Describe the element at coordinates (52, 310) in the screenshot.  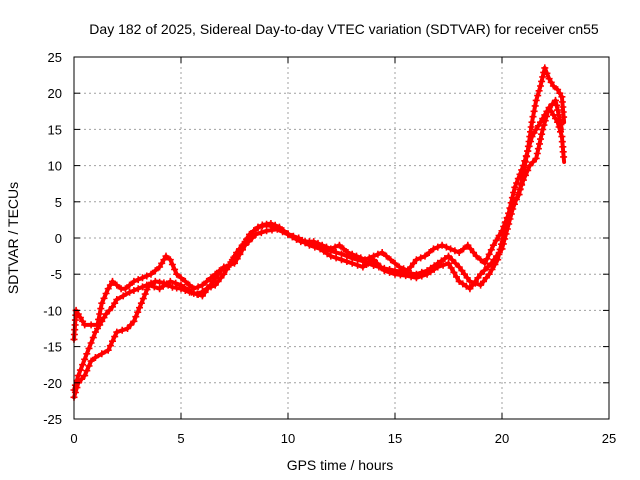
I see `y-tick-label: -10` at that location.